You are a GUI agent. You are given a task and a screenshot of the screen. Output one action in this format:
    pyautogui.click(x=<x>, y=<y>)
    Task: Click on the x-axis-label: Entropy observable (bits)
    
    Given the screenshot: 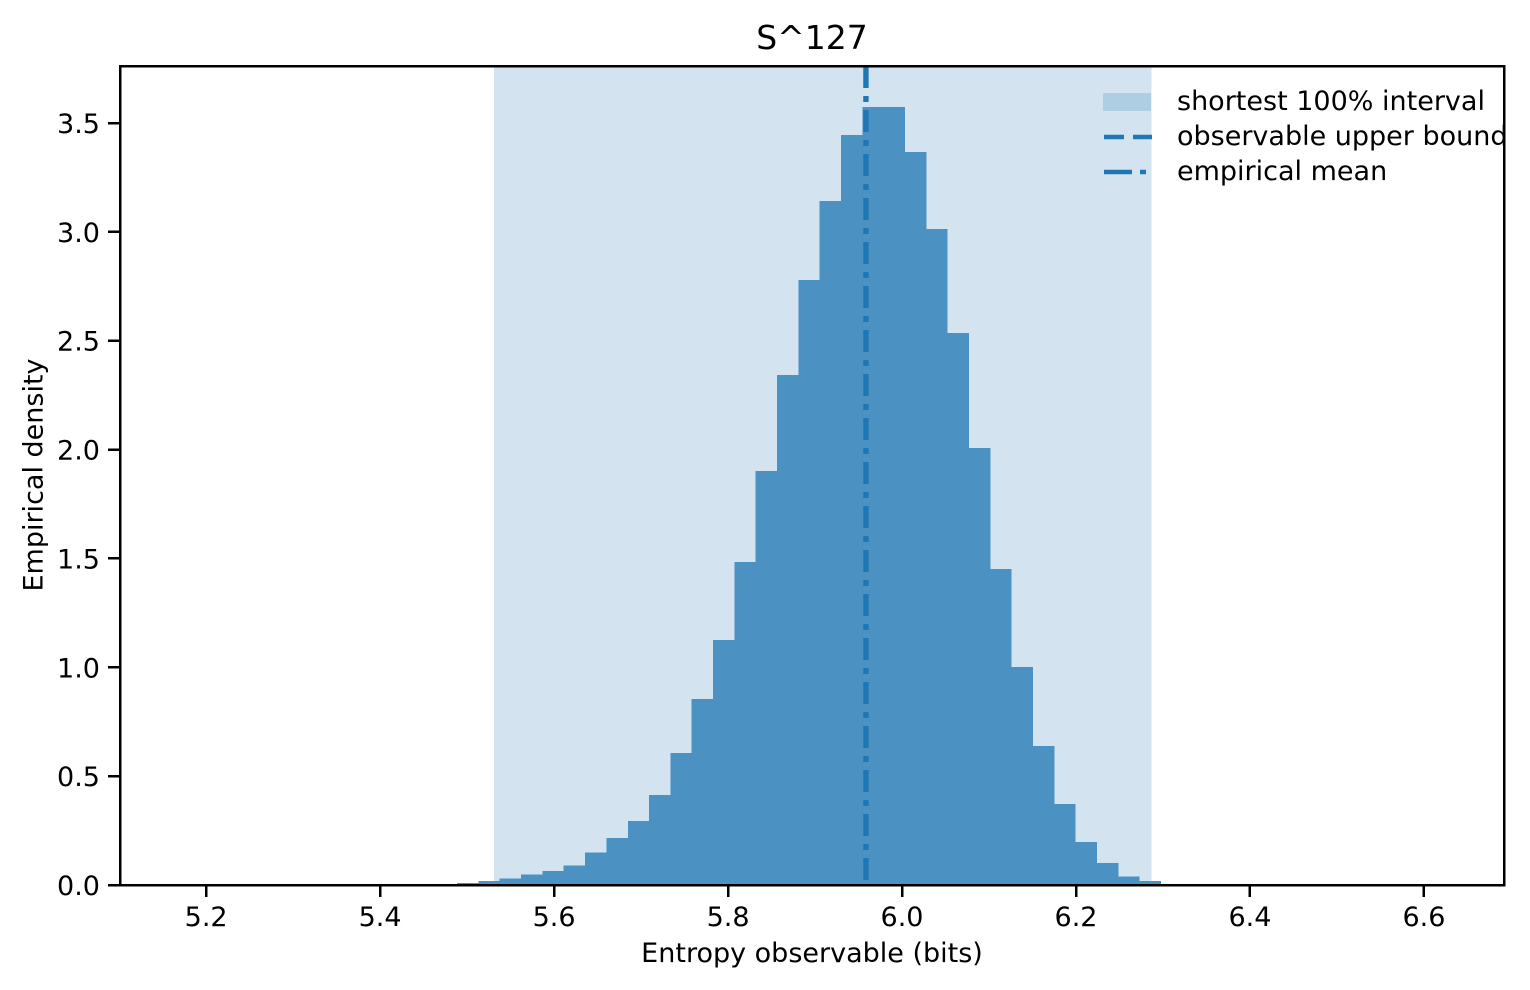 What is the action you would take?
    pyautogui.click(x=812, y=953)
    